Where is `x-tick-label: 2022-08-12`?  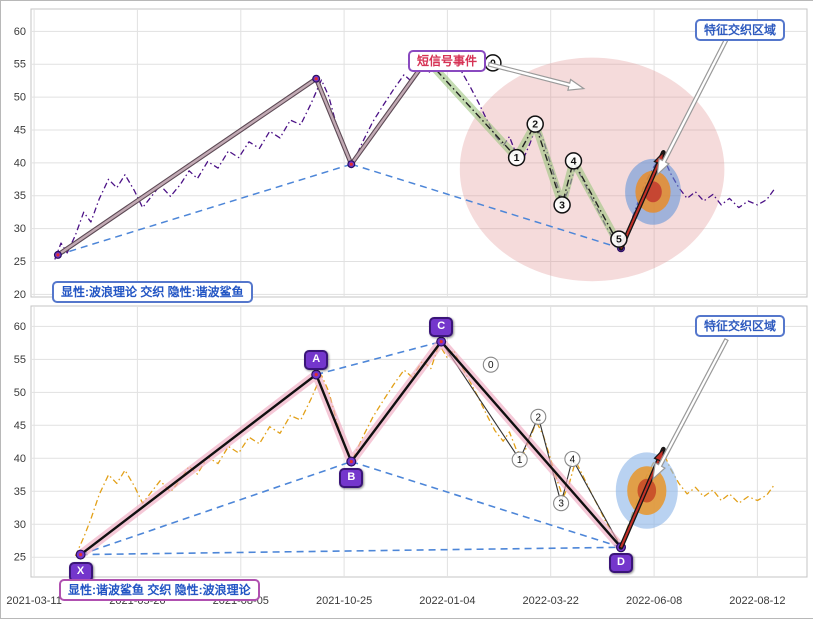 x-tick-label: 2022-08-12 is located at coordinates (757, 601).